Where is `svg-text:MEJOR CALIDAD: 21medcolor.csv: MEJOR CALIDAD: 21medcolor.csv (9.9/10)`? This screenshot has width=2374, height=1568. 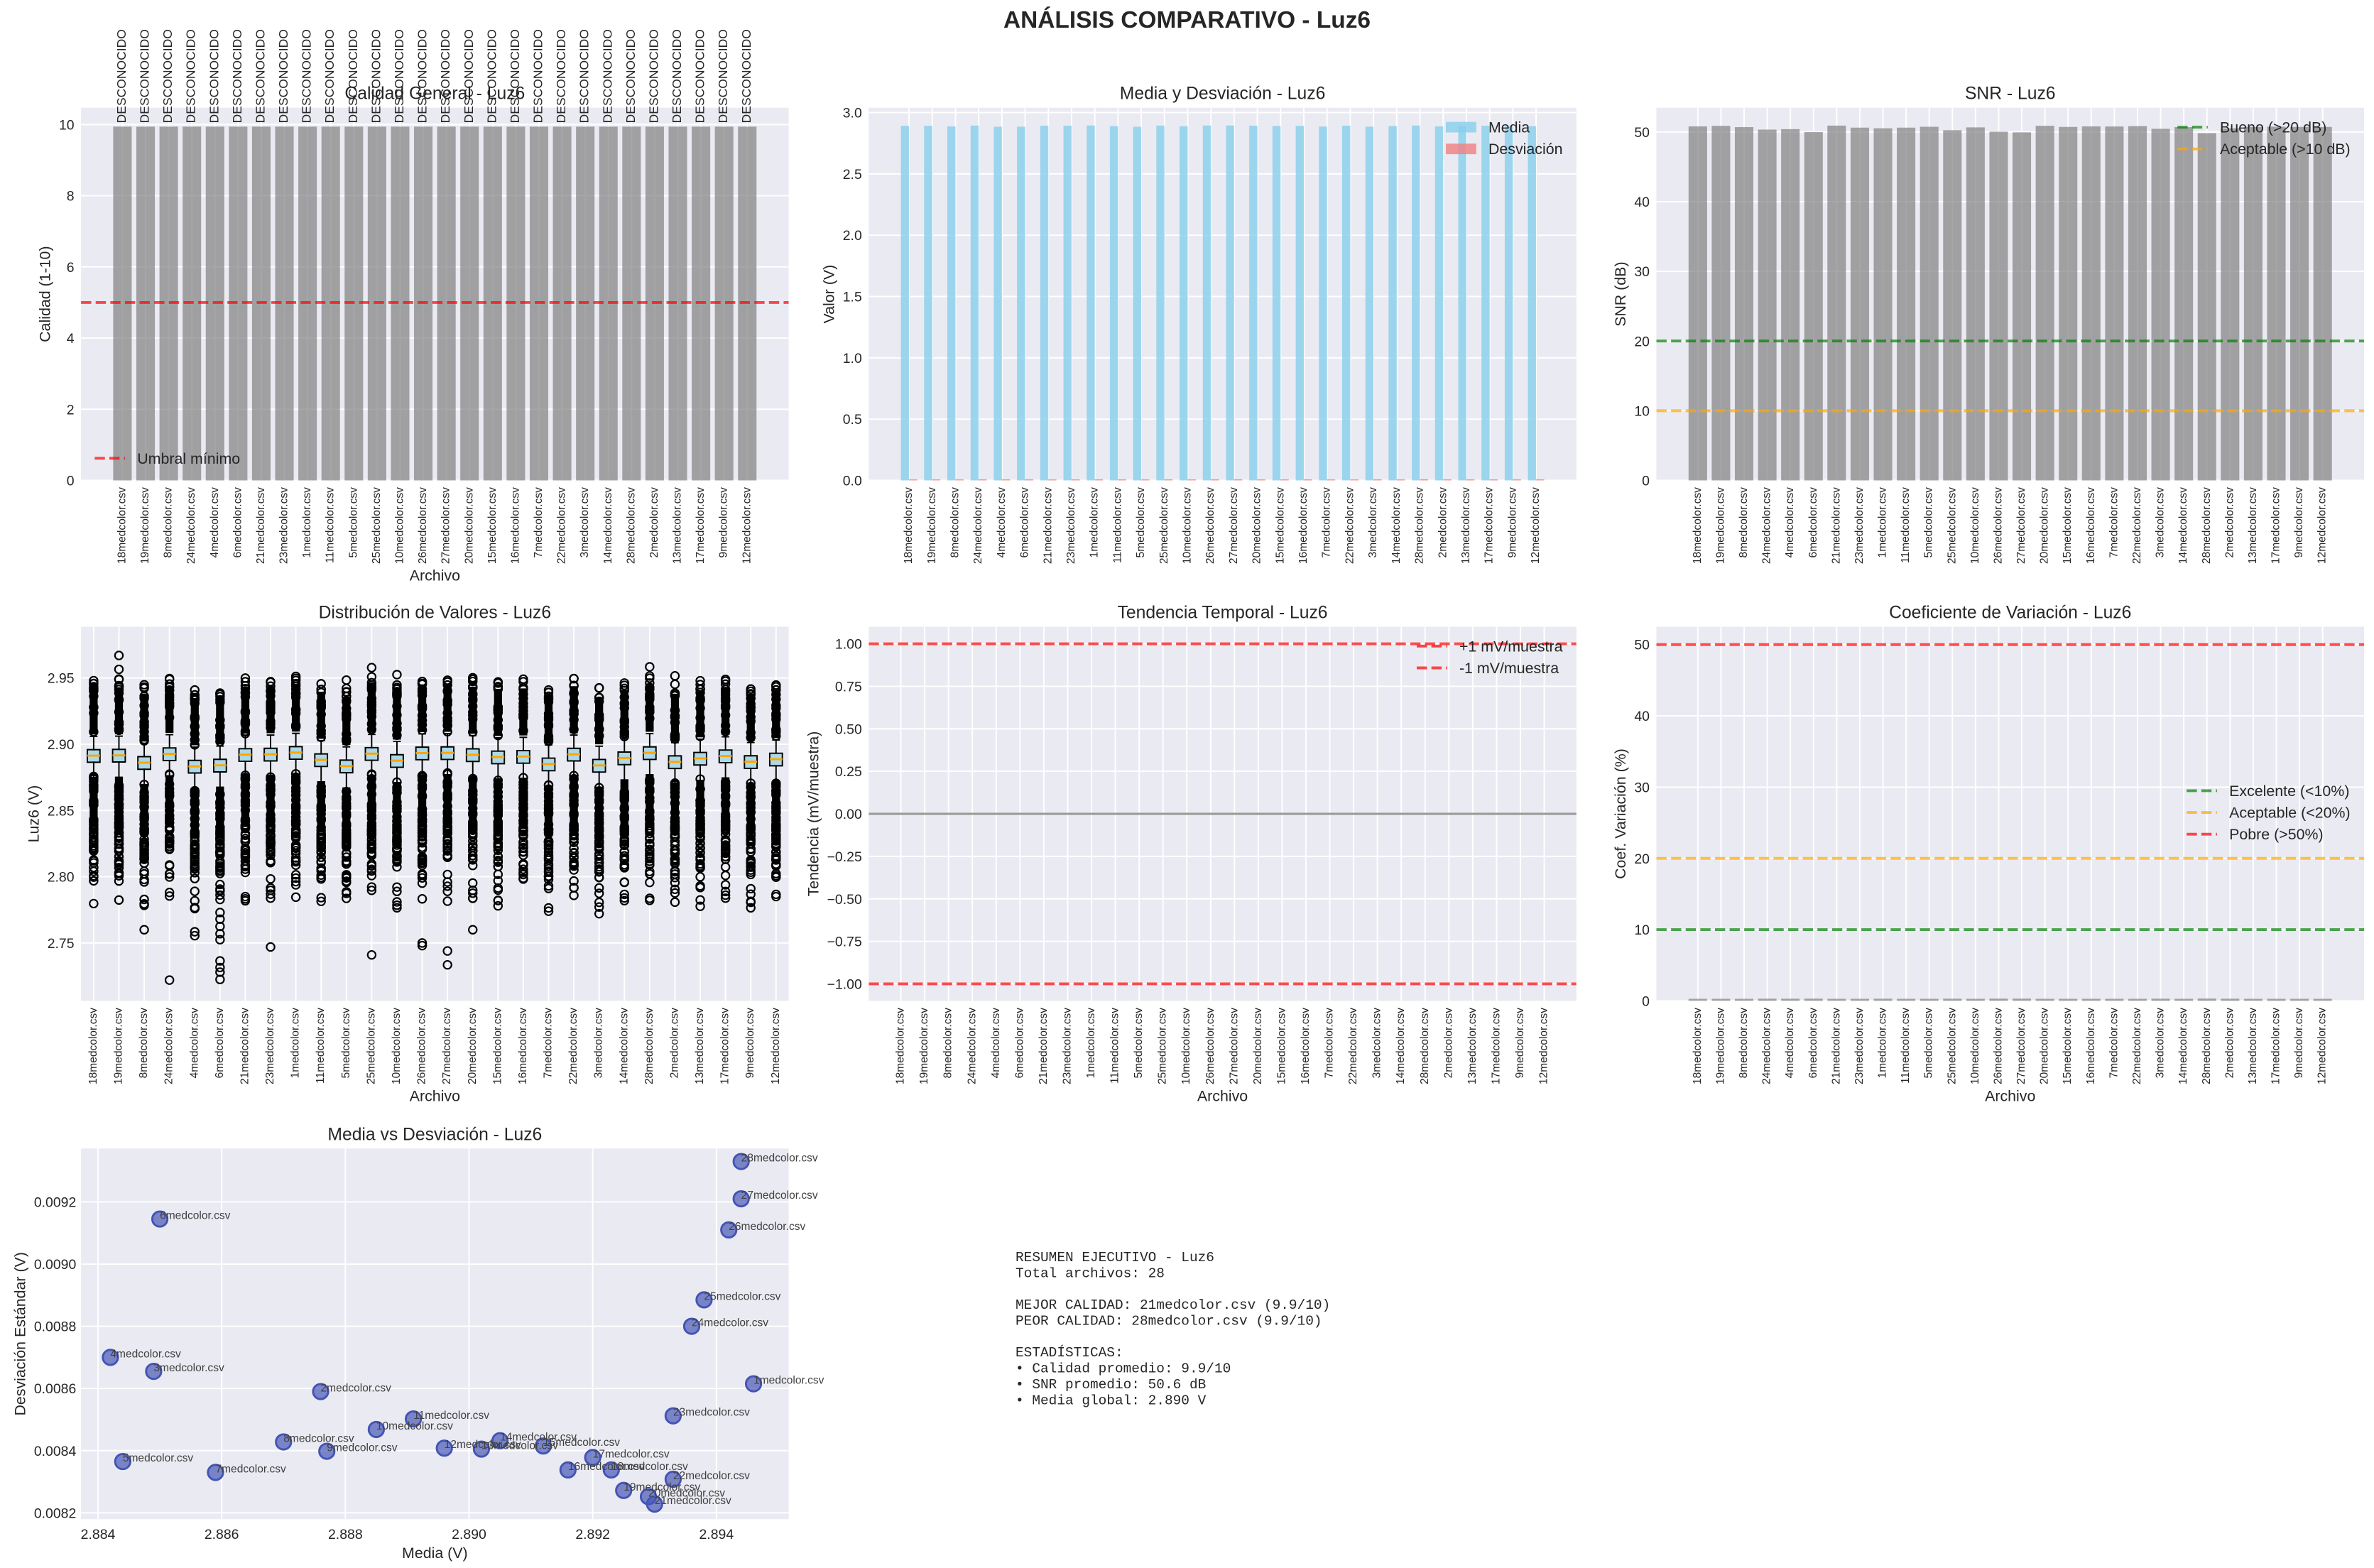 svg-text:MEJOR CALIDAD: 21medcolor.csv: MEJOR CALIDAD: 21medcolor.csv (9.9/10) is located at coordinates (1173, 1305).